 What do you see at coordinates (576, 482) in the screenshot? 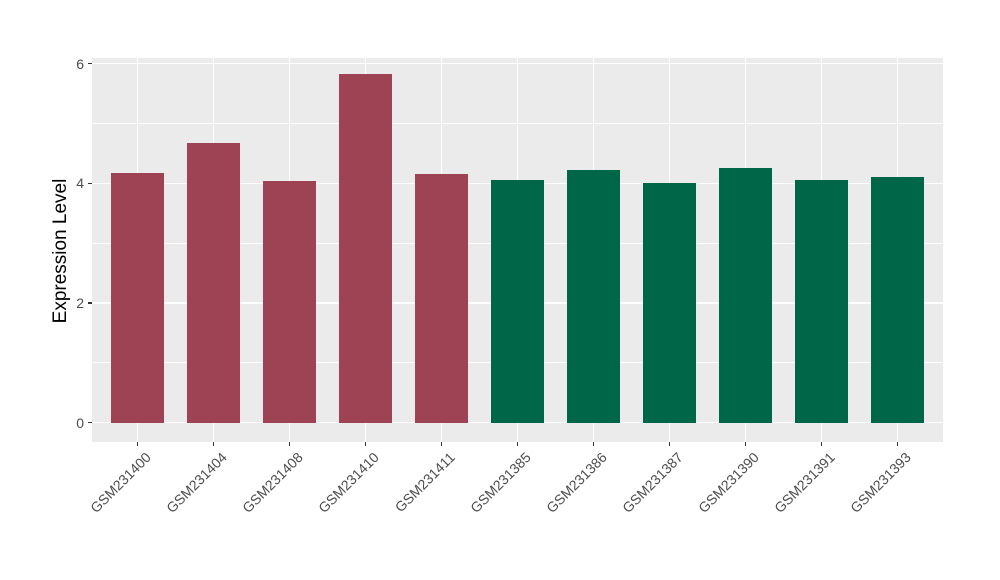
I see `x-tick-label: GSM231386` at bounding box center [576, 482].